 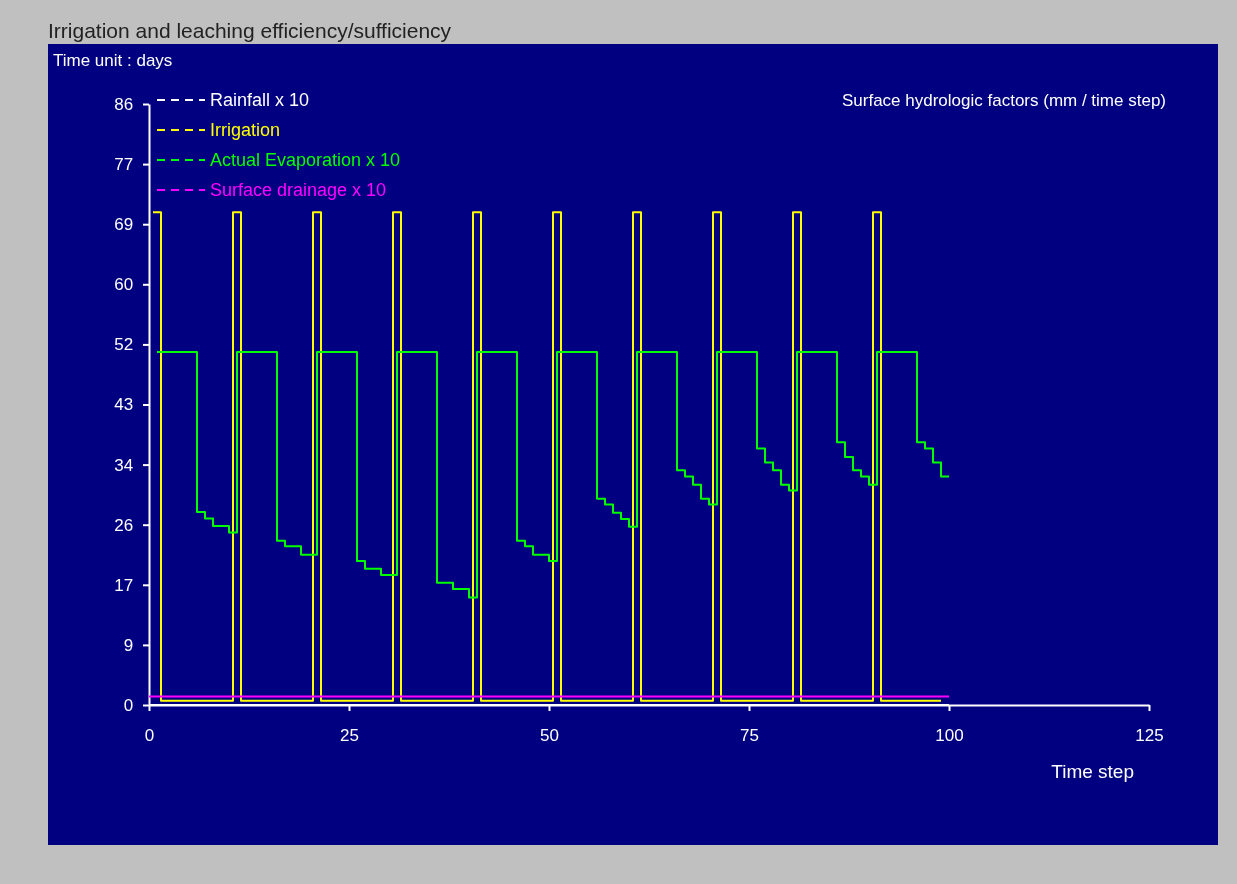 I want to click on y-tick-label: 52, so click(x=124, y=345).